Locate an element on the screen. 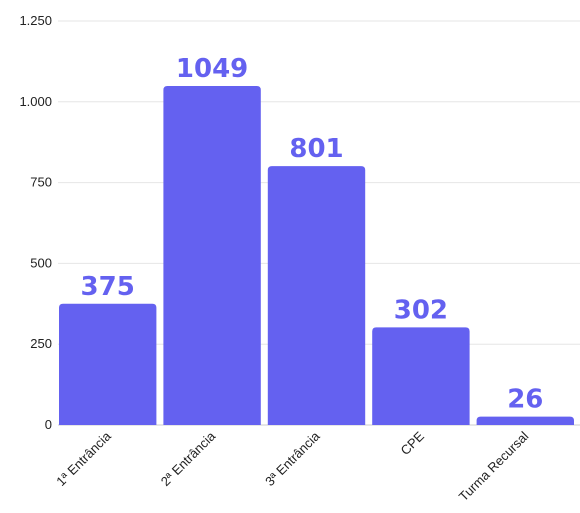 This screenshot has width=580, height=513. data-label: 375 is located at coordinates (108, 287).